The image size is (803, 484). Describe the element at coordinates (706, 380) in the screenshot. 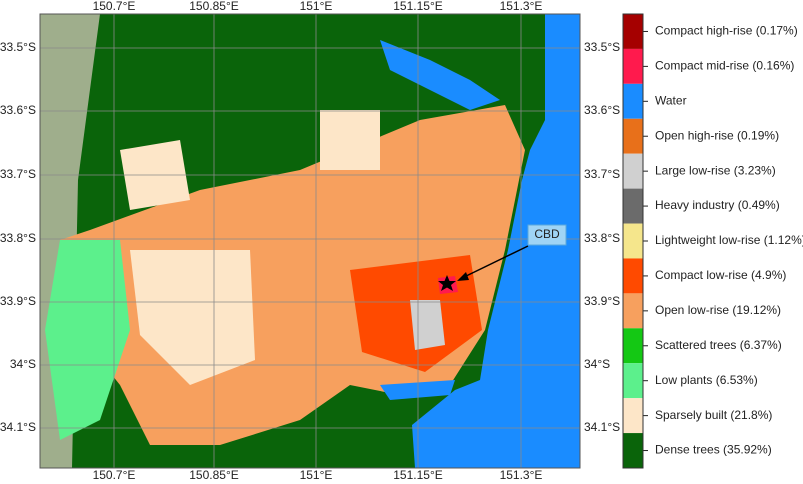

I see `legend-label: Low plants (6.53%)` at that location.